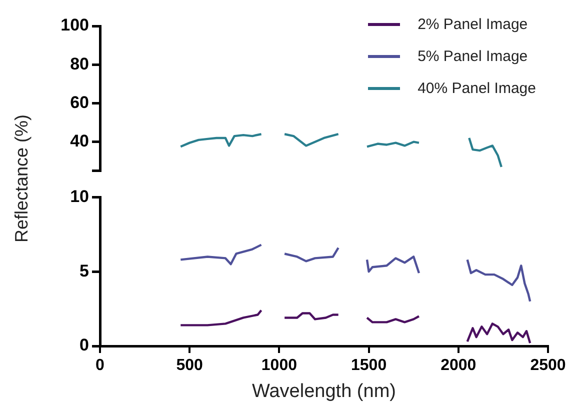 This screenshot has height=407, width=576. I want to click on y-tick-label: 80, so click(79, 64).